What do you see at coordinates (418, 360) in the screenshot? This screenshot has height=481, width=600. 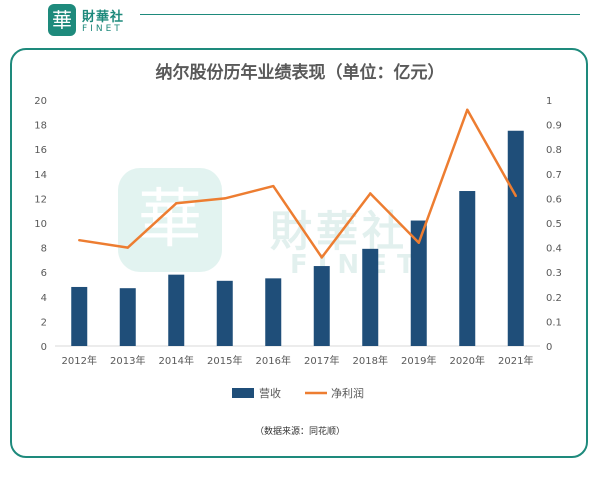 I see `x-tick-label: 2019年` at bounding box center [418, 360].